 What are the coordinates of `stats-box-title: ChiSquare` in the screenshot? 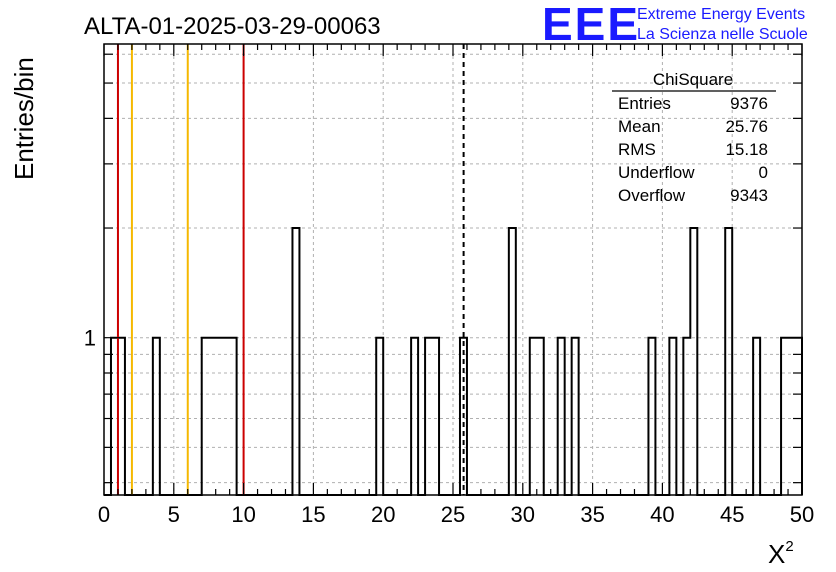 It's located at (693, 79).